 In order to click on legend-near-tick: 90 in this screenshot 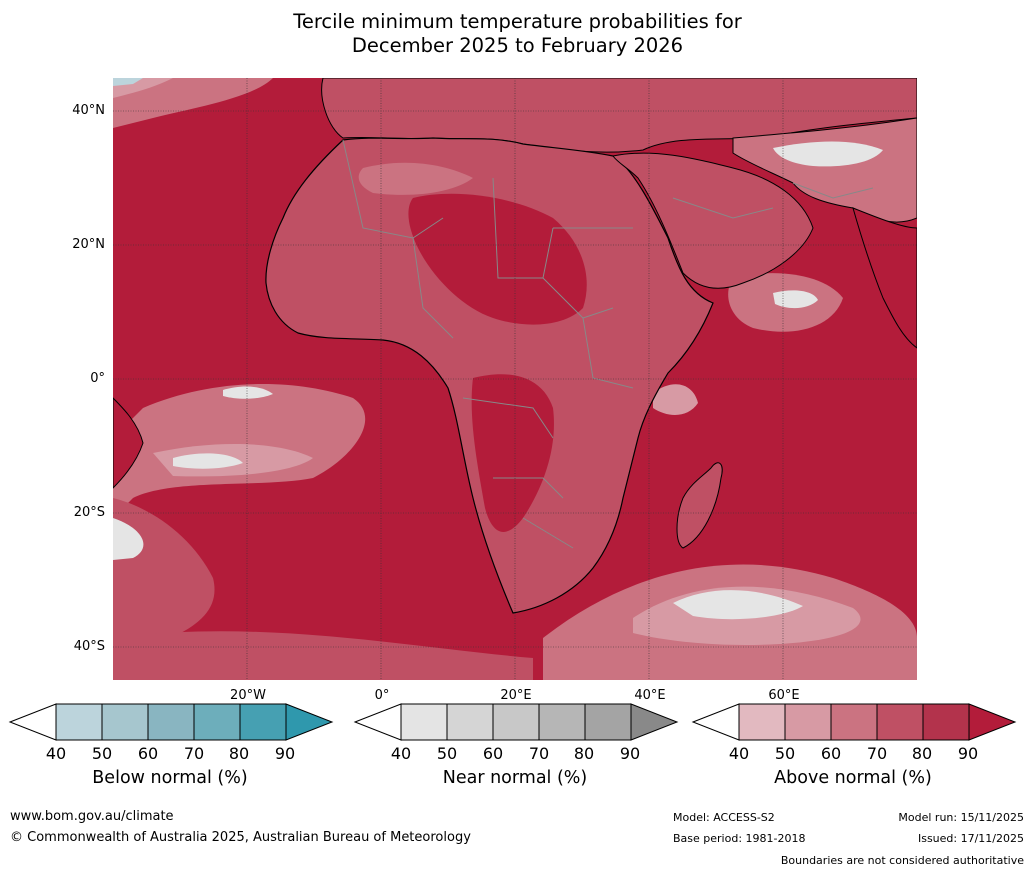, I will do `click(630, 753)`.